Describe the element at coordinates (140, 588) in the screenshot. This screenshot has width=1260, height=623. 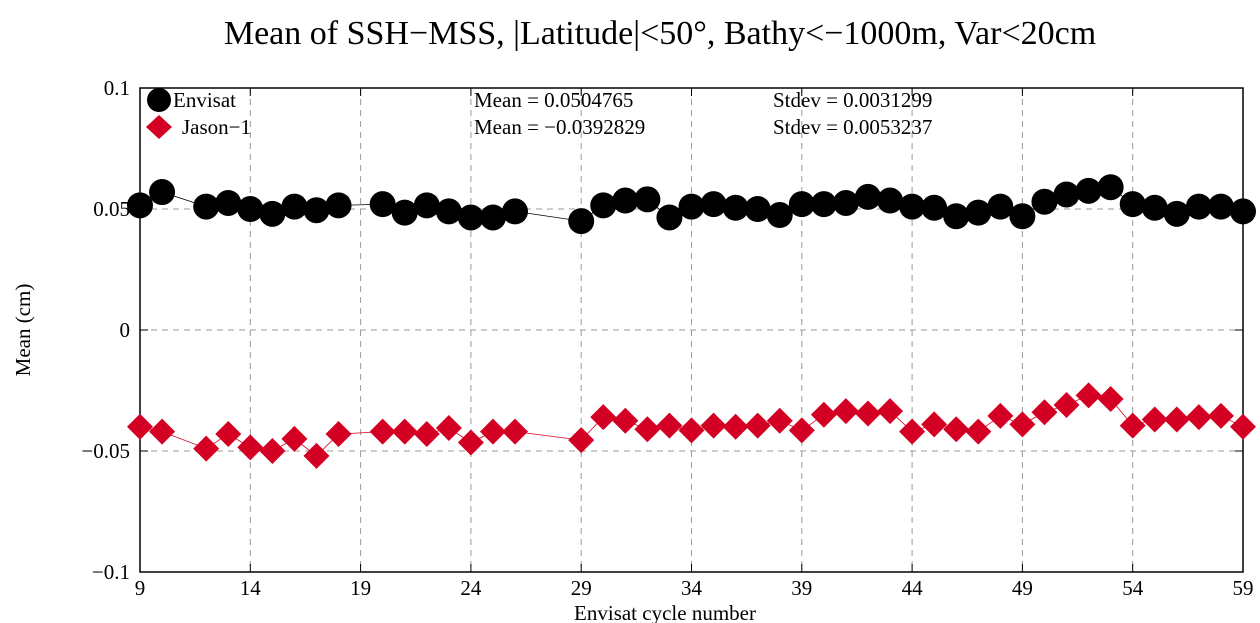
I see `x-tick-label: 9` at that location.